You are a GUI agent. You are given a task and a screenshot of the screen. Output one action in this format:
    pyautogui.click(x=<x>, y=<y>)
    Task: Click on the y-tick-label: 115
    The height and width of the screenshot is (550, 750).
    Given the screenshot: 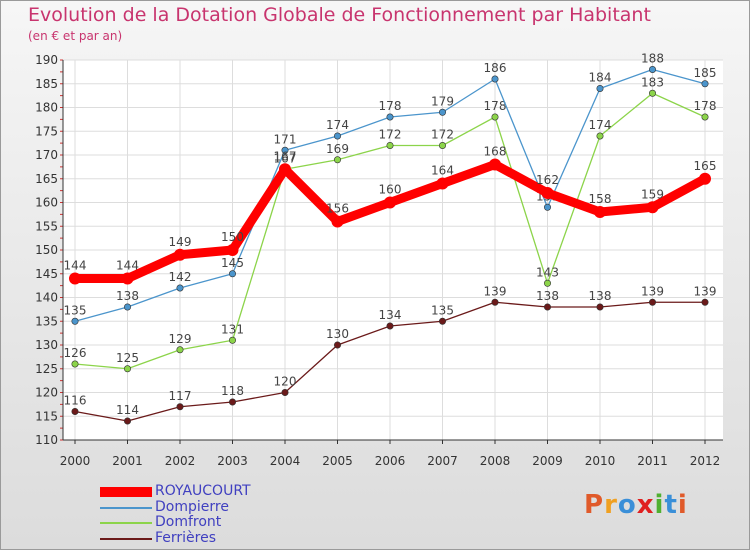 What is the action you would take?
    pyautogui.click(x=46, y=416)
    